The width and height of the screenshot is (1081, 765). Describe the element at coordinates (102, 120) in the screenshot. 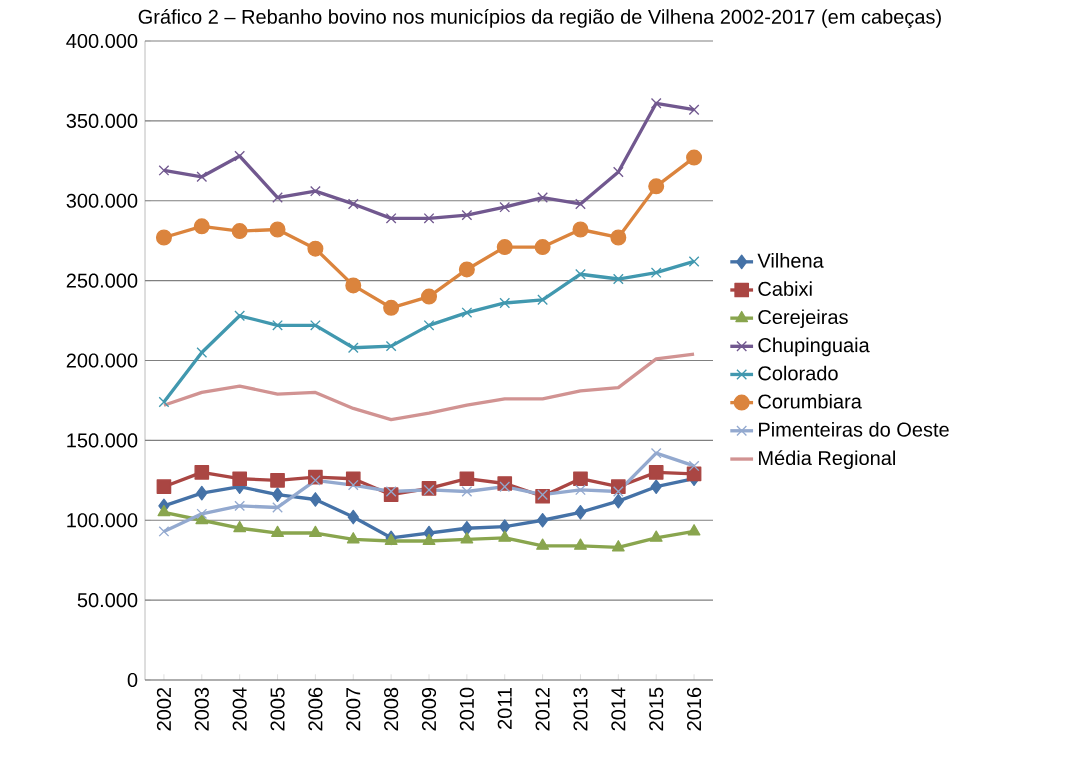

I see `y-tick-label: 350.000` at that location.